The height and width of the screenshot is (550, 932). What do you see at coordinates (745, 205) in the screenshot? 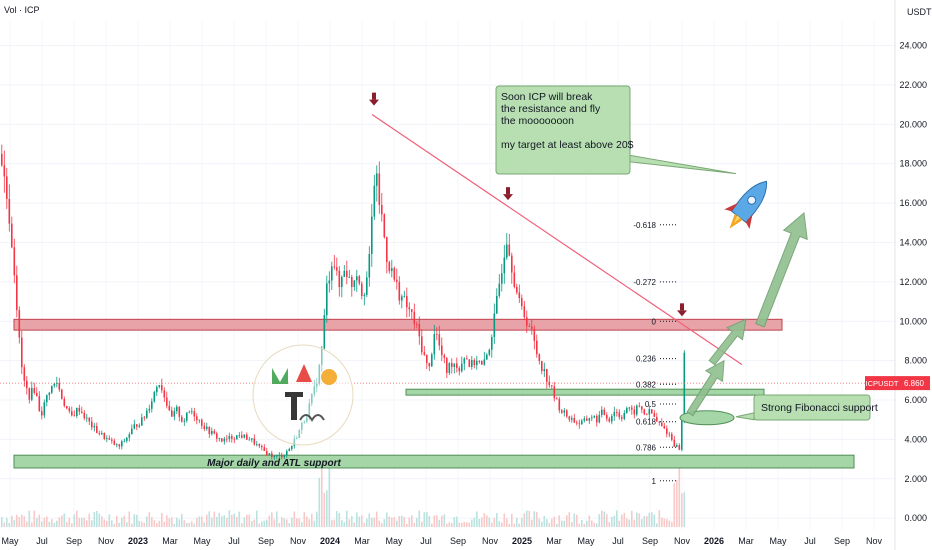
I see `rocket-icon` at bounding box center [745, 205].